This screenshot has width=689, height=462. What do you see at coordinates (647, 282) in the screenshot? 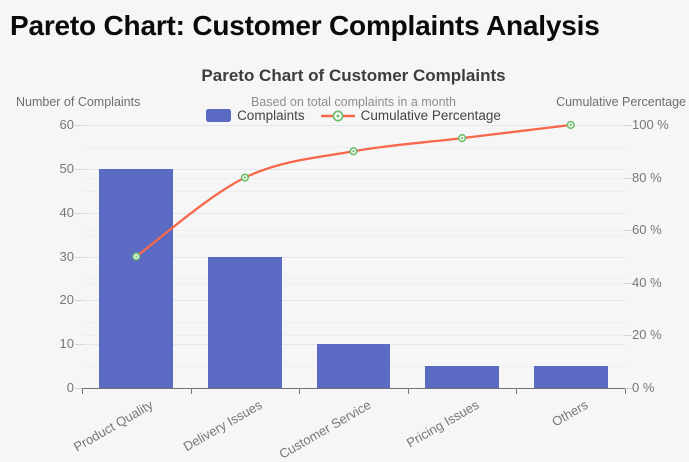
I see `y2-axis-tick-label: 40 %` at bounding box center [647, 282].